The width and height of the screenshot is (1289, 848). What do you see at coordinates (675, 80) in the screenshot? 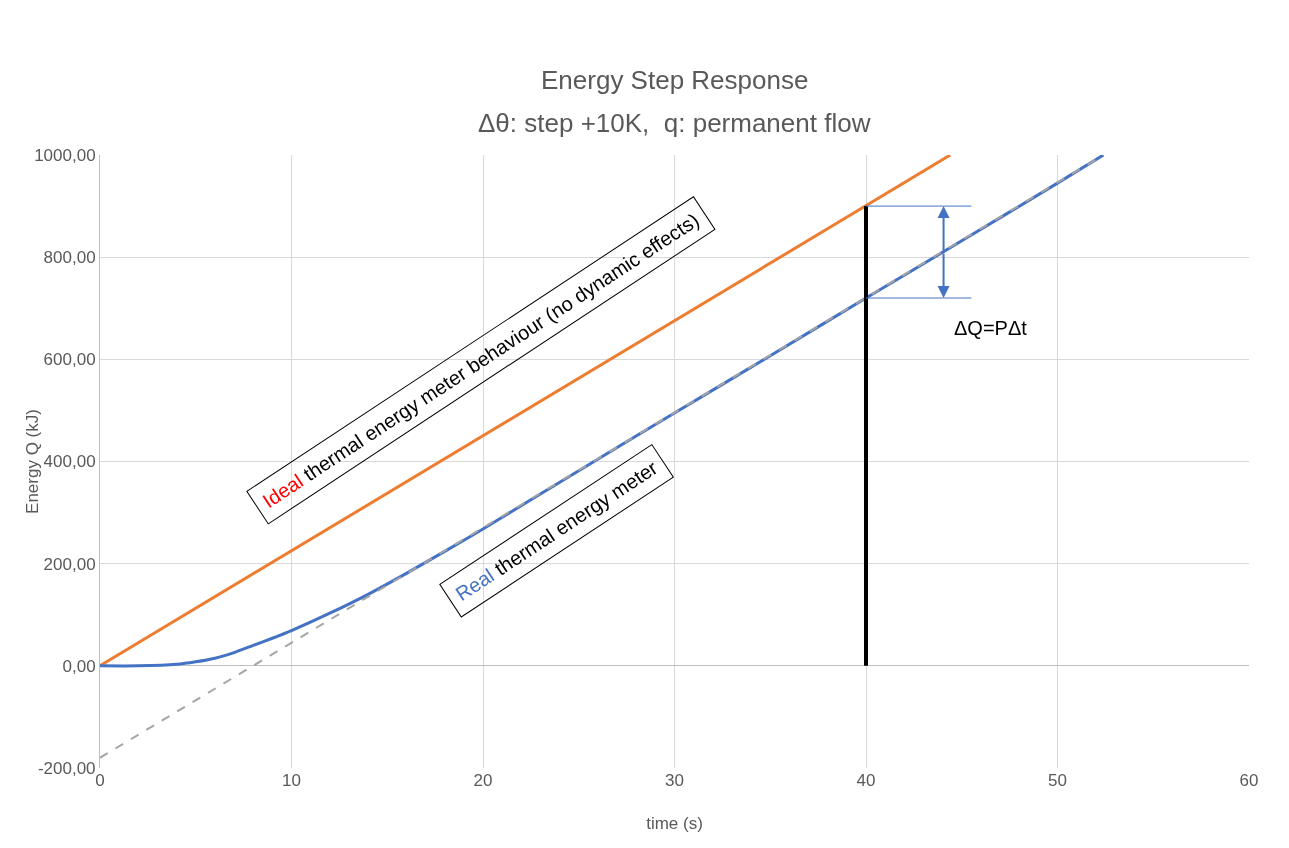
I see `chart-title: Energy Step Response` at bounding box center [675, 80].